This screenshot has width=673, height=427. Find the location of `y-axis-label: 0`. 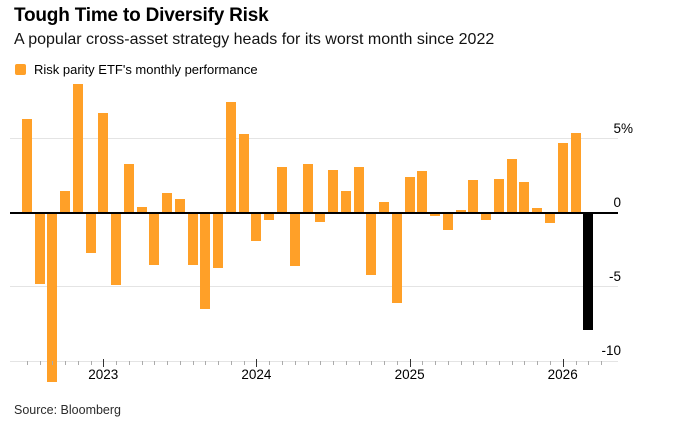

y-axis-label: 0 is located at coordinates (617, 202).